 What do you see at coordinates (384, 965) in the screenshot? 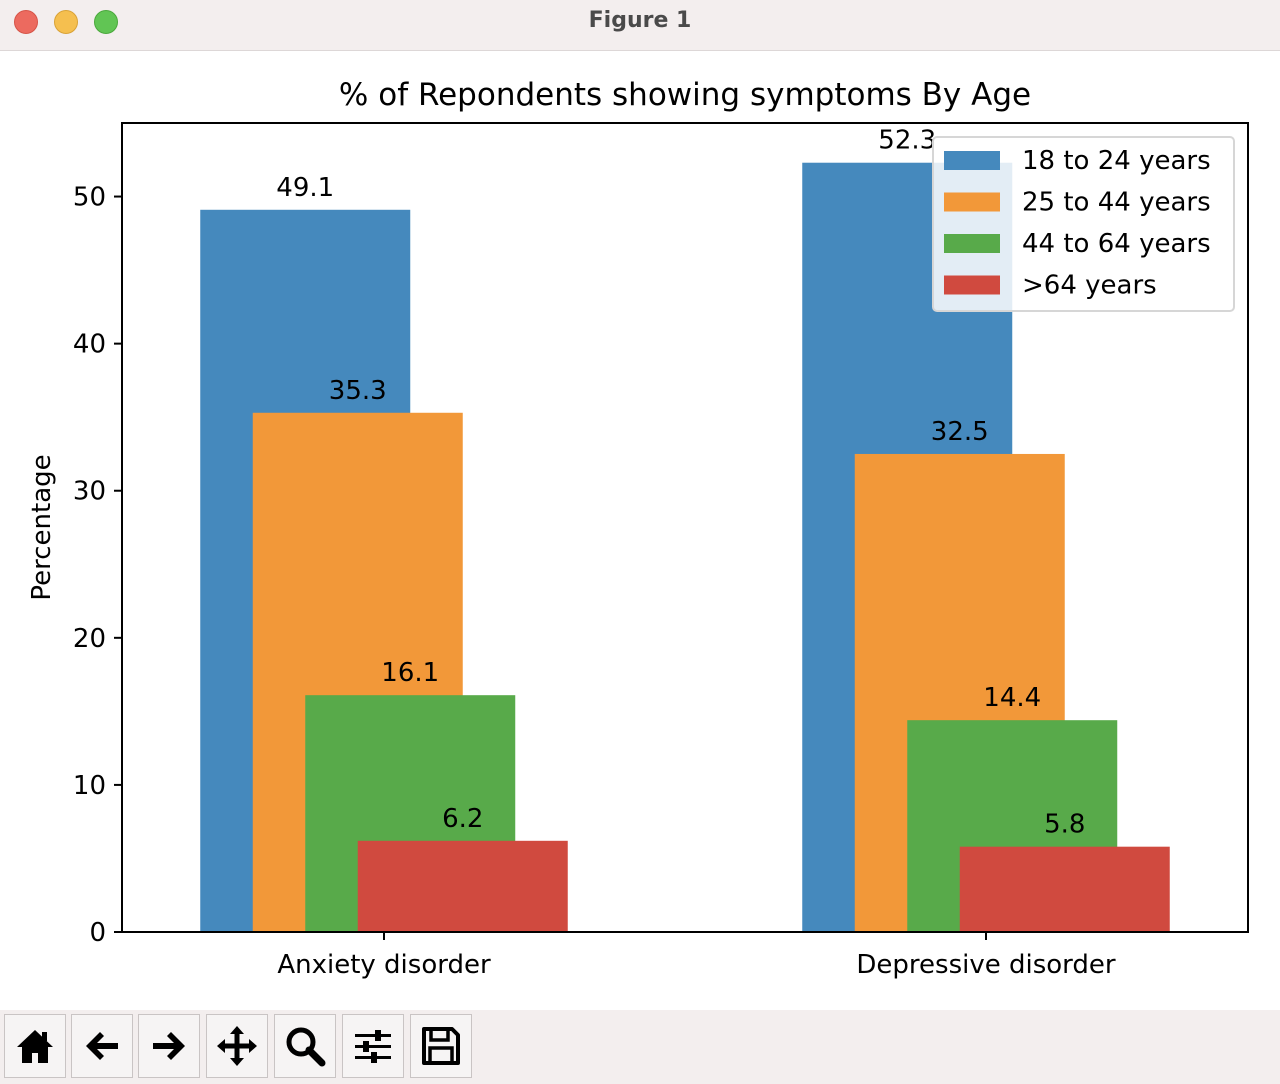
I see `x-tick-label: Anxiety disorder` at bounding box center [384, 965].